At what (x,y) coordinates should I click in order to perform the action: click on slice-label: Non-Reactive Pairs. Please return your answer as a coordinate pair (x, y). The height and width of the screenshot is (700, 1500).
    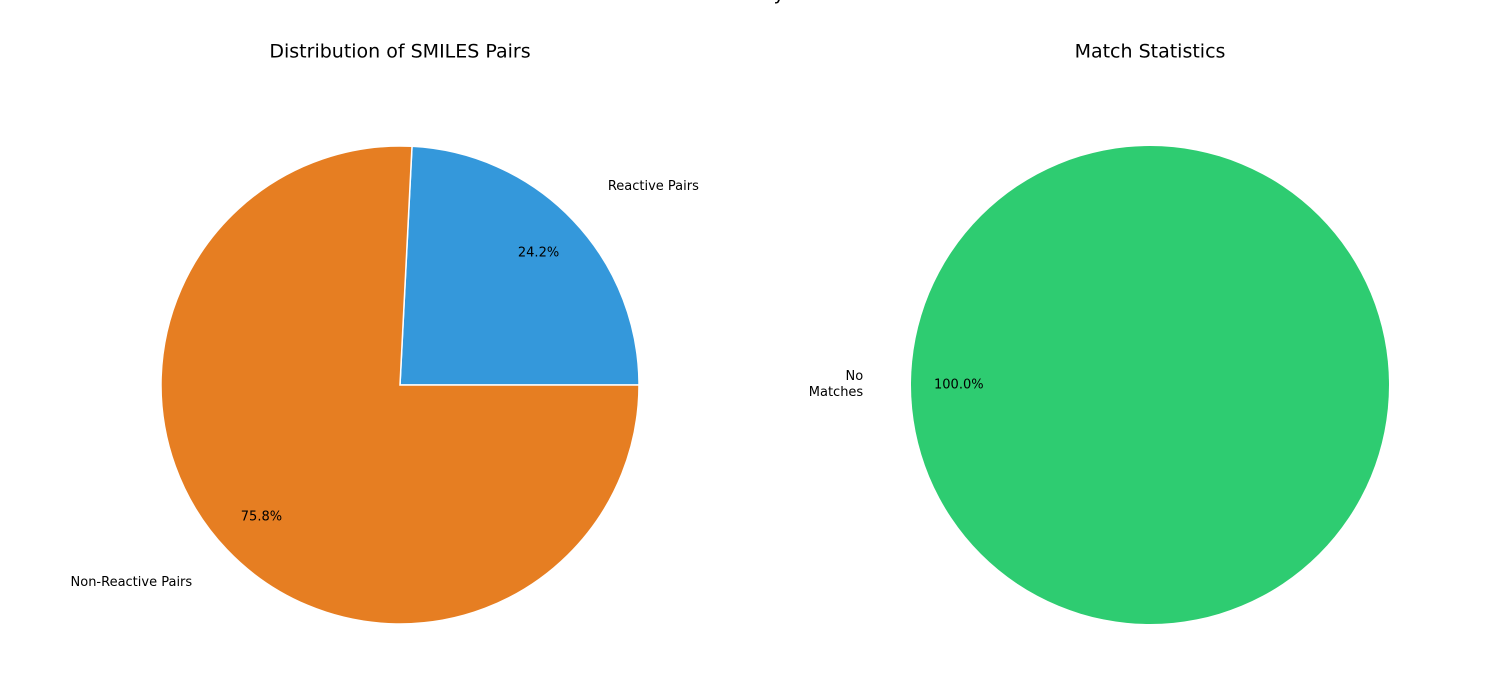
    Looking at the image, I should click on (131, 582).